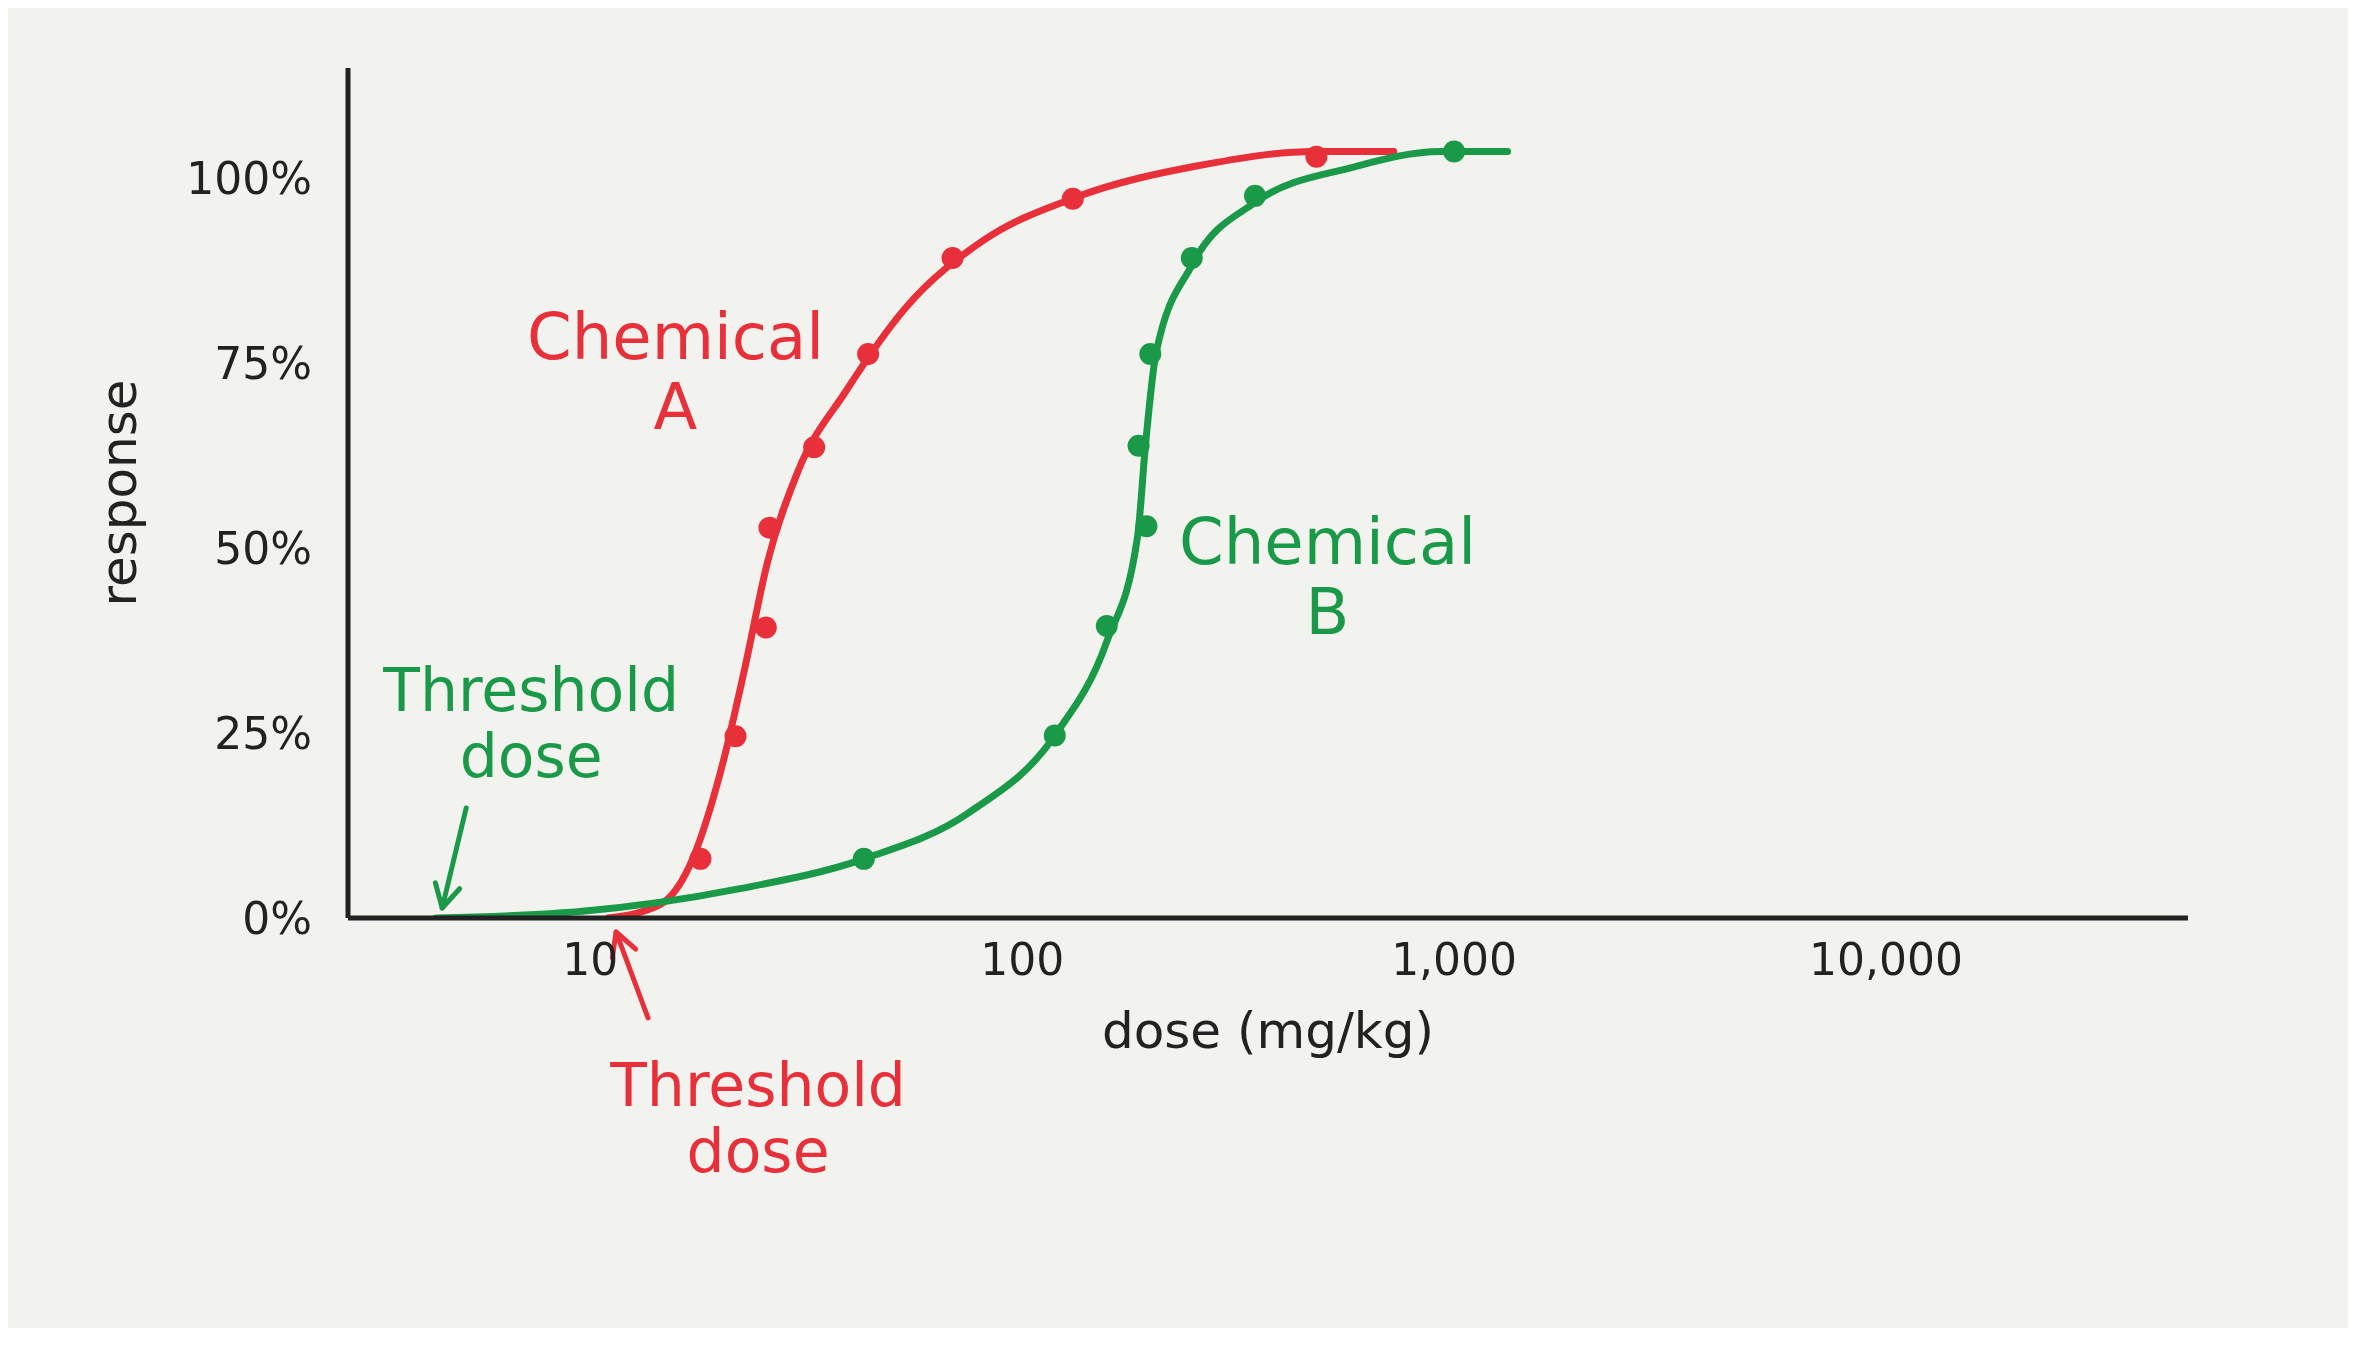  I want to click on y-axis-title: response, so click(118, 493).